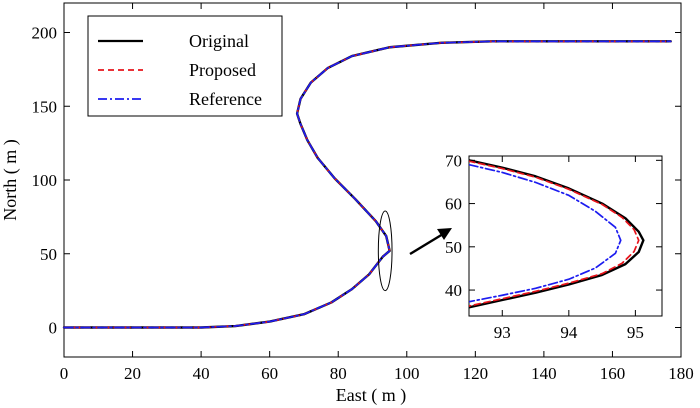  I want to click on main-x-tick-label: 20, so click(132, 373).